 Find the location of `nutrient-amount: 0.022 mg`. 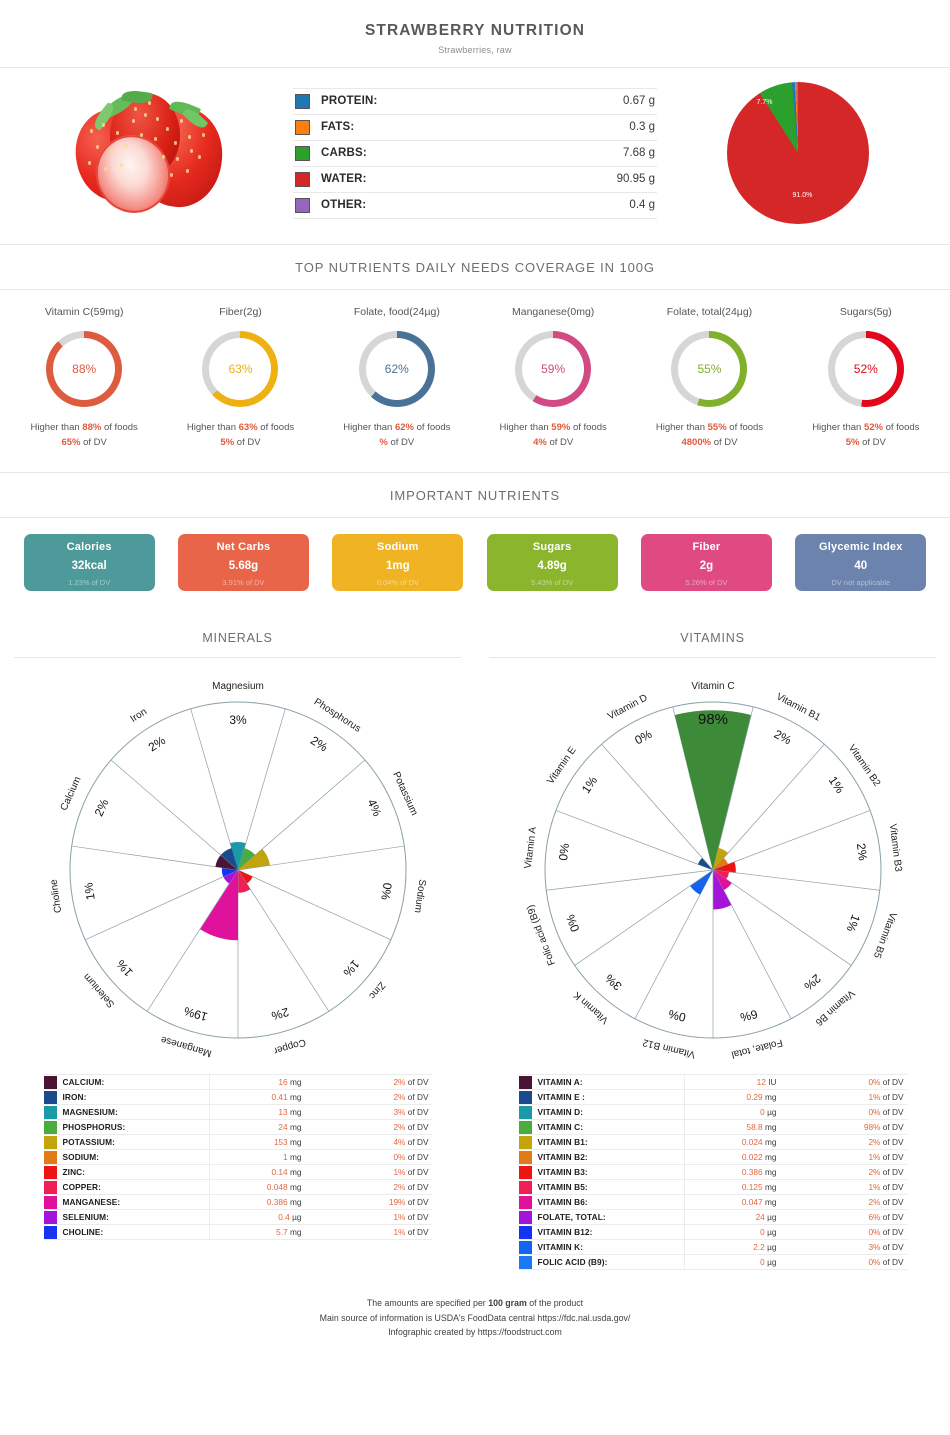

nutrient-amount: 0.022 mg is located at coordinates (732, 1157).